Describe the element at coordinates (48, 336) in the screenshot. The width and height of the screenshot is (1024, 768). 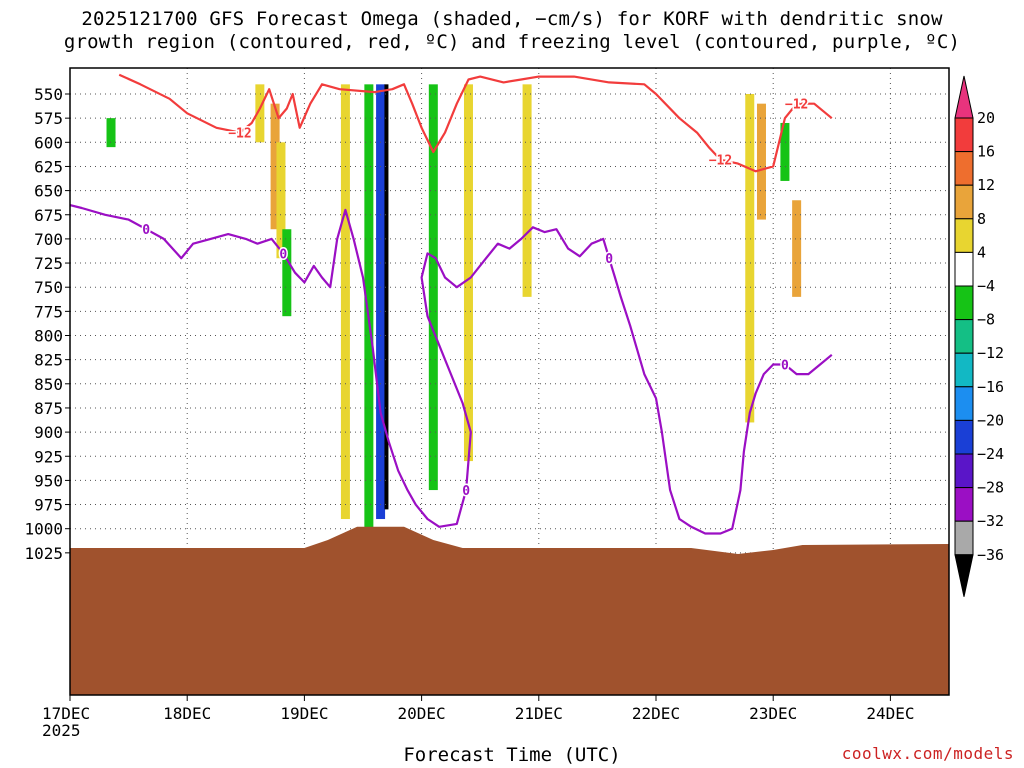
I see `y-tick-label-10: 800` at that location.